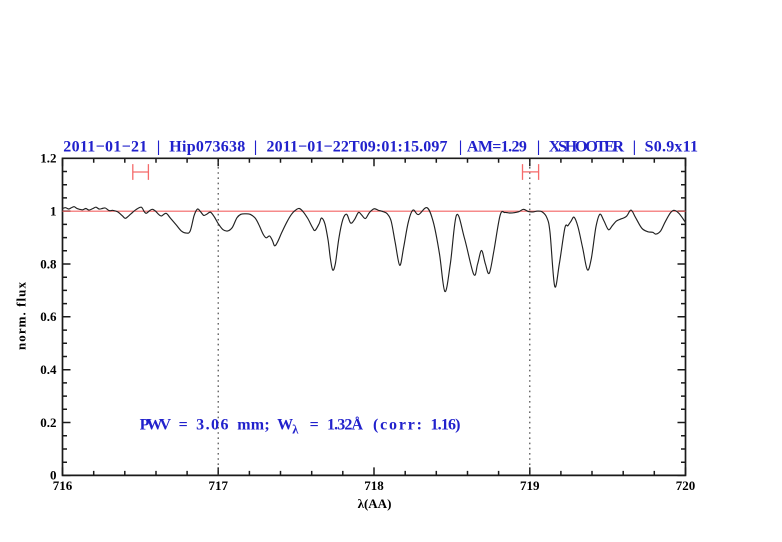 This screenshot has width=782, height=542. I want to click on svg-text: XSHOOTER, so click(587, 147).